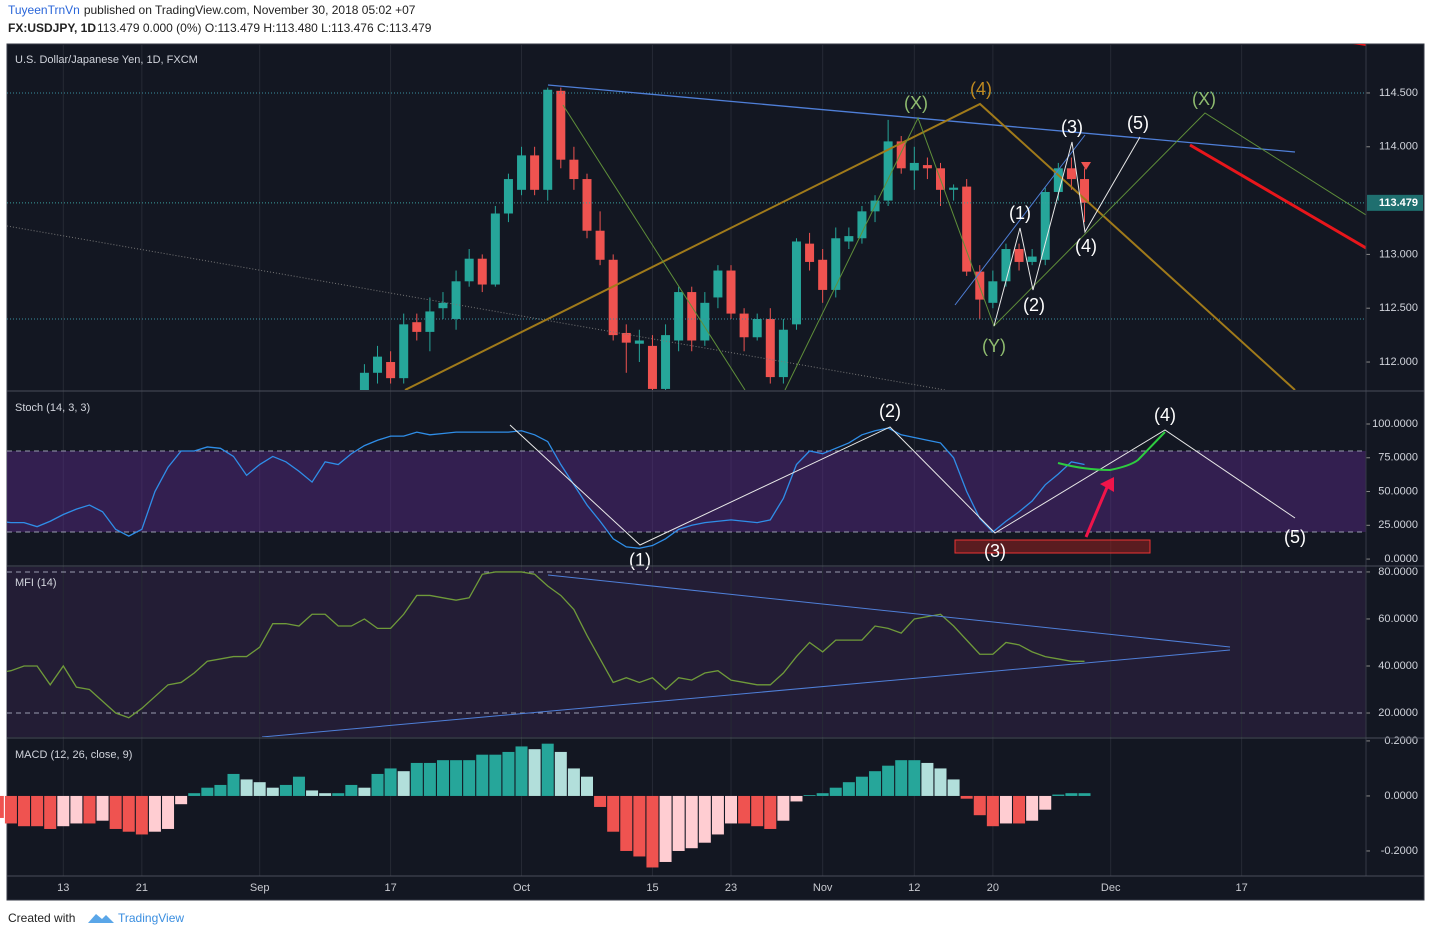  What do you see at coordinates (390, 888) in the screenshot?
I see `x-tick-label: 17` at bounding box center [390, 888].